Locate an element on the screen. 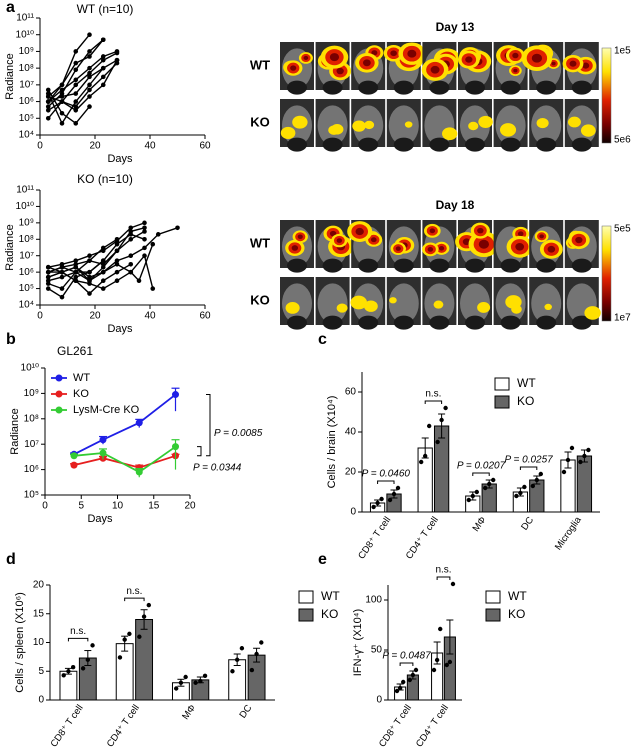  x-tick-label: 20 is located at coordinates (95, 146).